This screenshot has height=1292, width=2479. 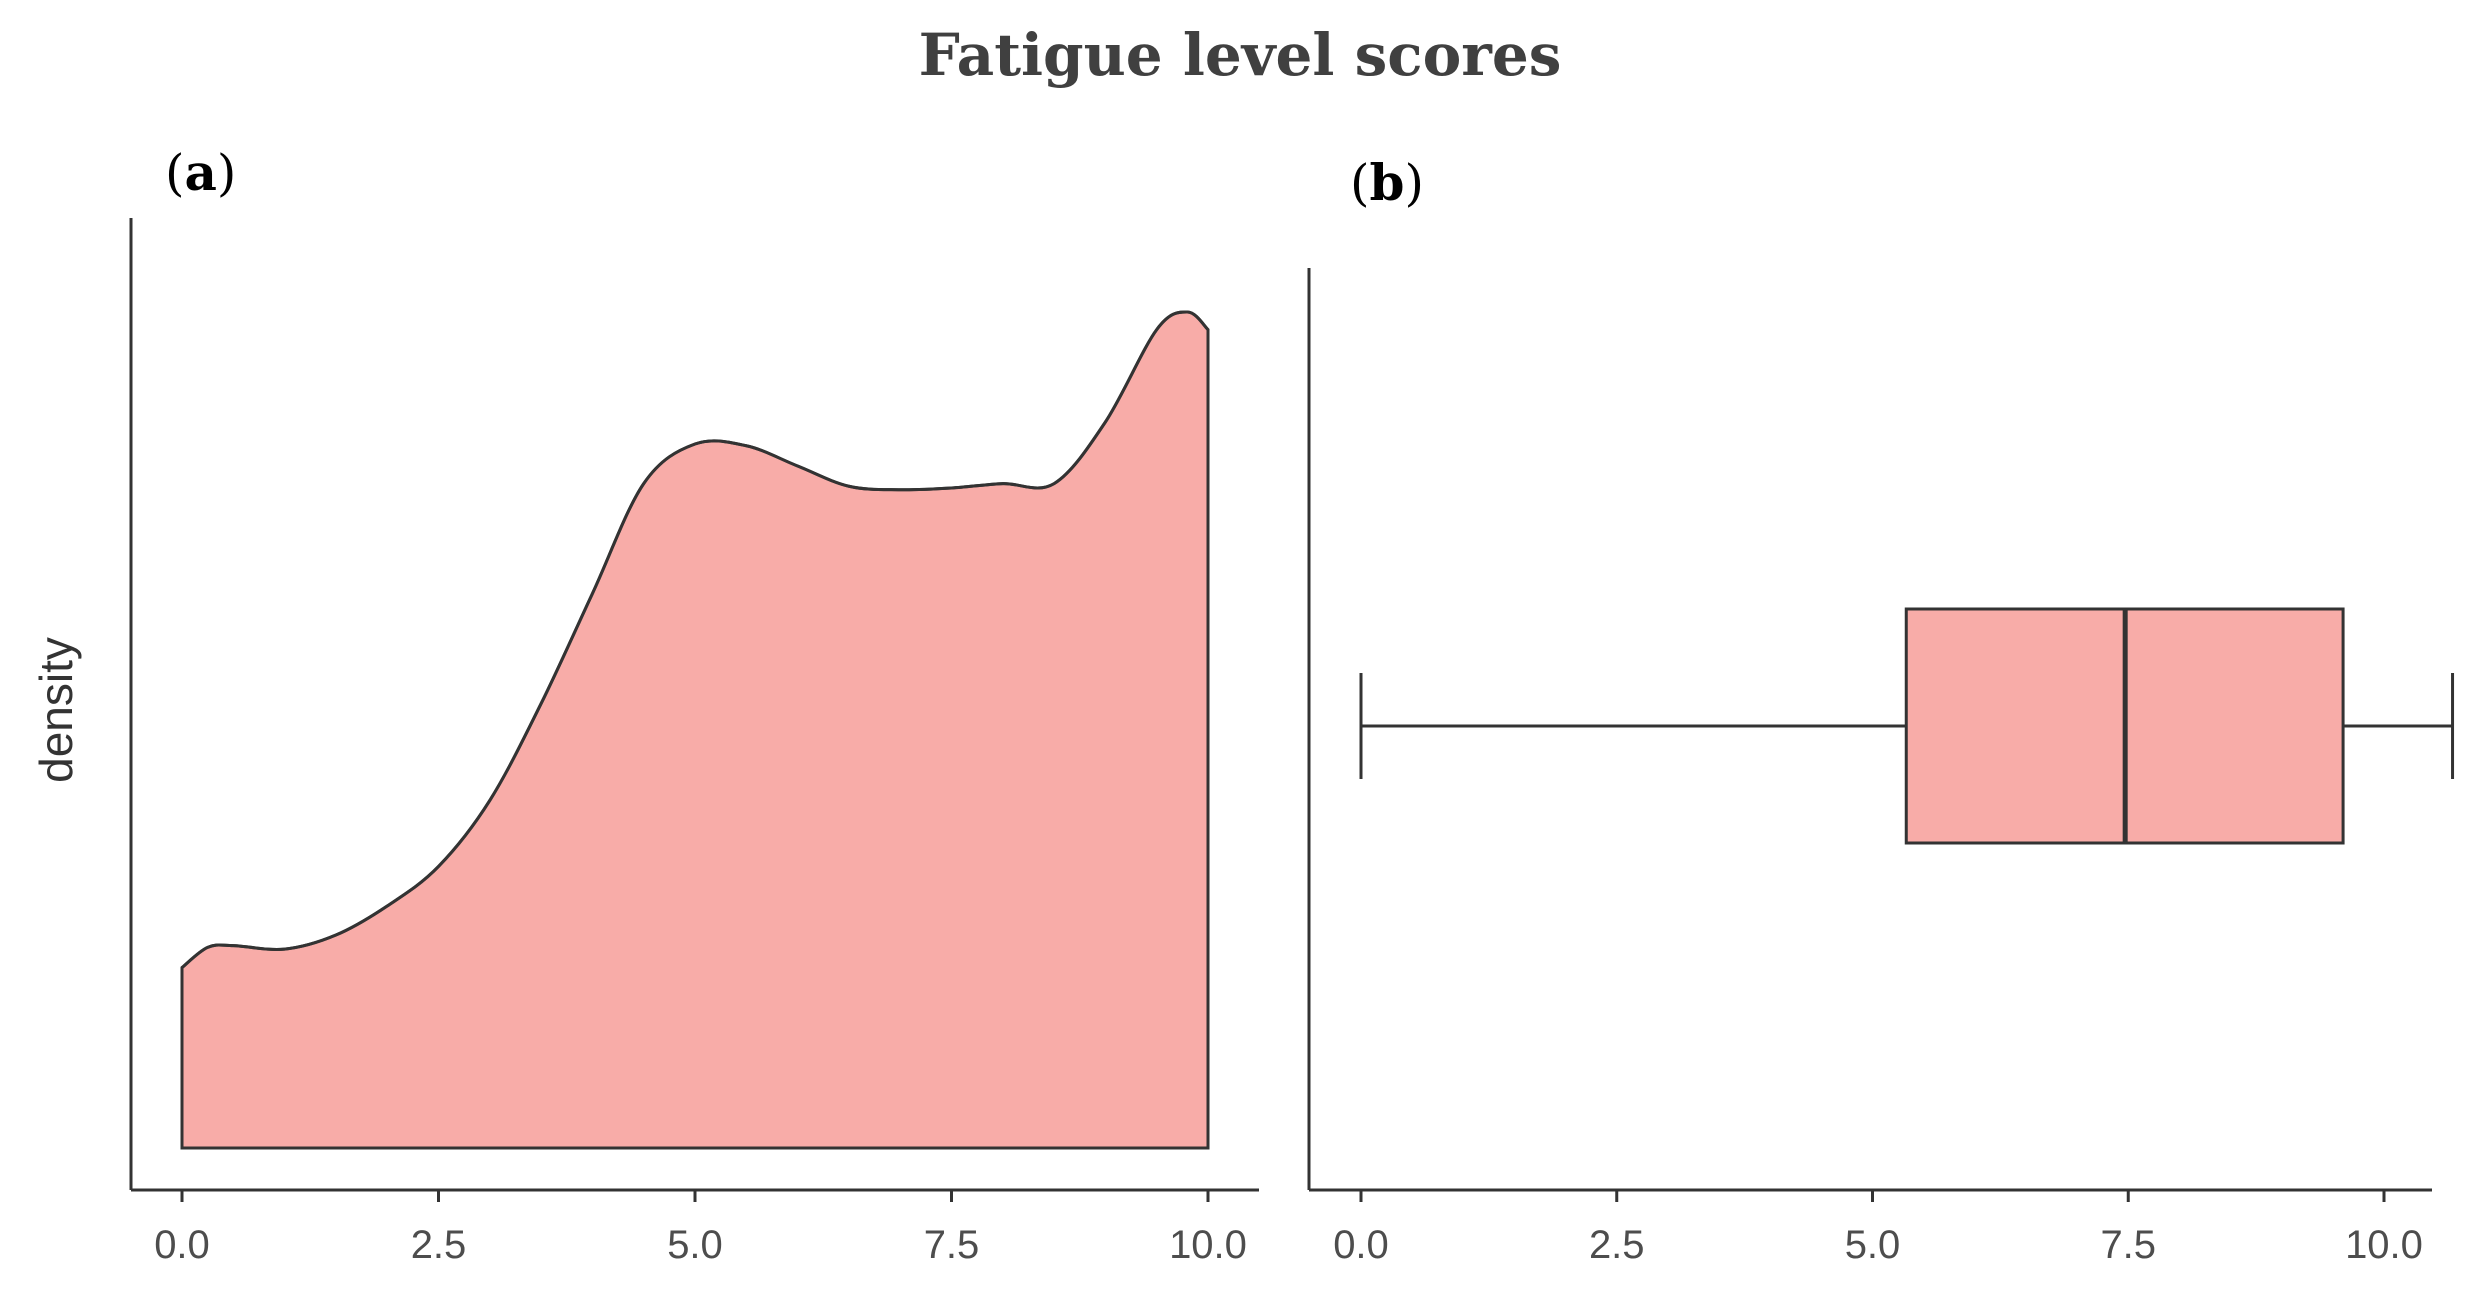 What do you see at coordinates (1240, 55) in the screenshot?
I see `figure-title: Fatigue level scores` at bounding box center [1240, 55].